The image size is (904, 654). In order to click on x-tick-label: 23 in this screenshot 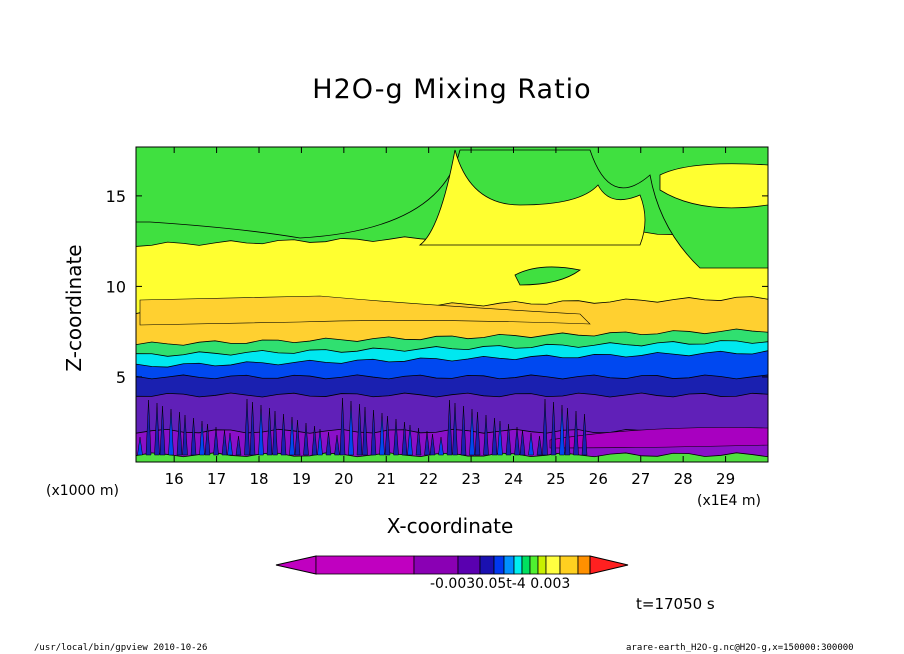, I will do `click(471, 479)`.